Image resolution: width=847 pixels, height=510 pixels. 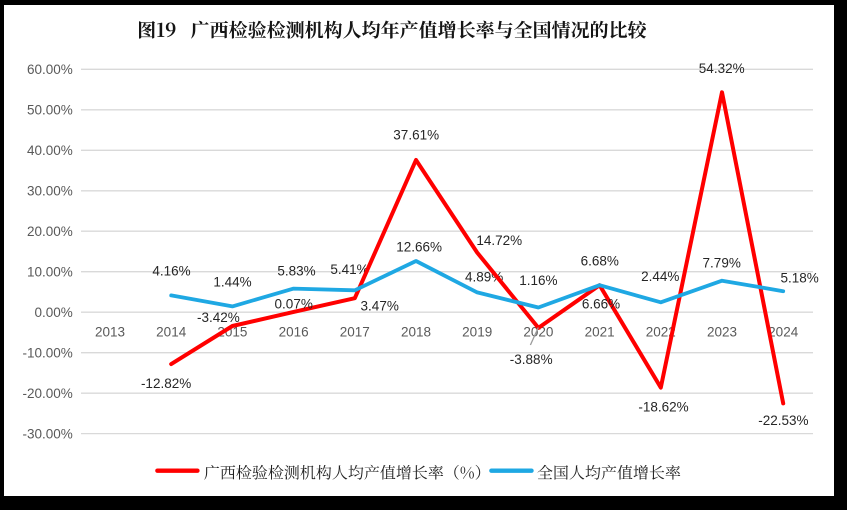 I want to click on svg-text: 2023, so click(x=722, y=331).